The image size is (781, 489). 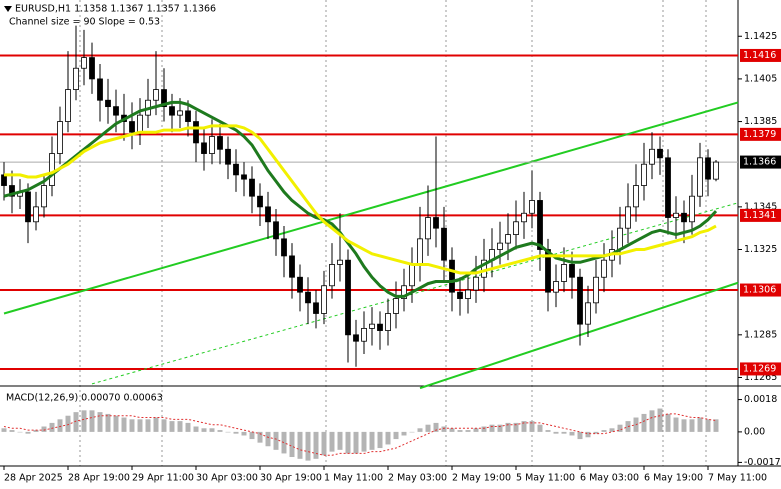 What do you see at coordinates (33, 478) in the screenshot?
I see `x-tick-label: 28 Apr 2025` at bounding box center [33, 478].